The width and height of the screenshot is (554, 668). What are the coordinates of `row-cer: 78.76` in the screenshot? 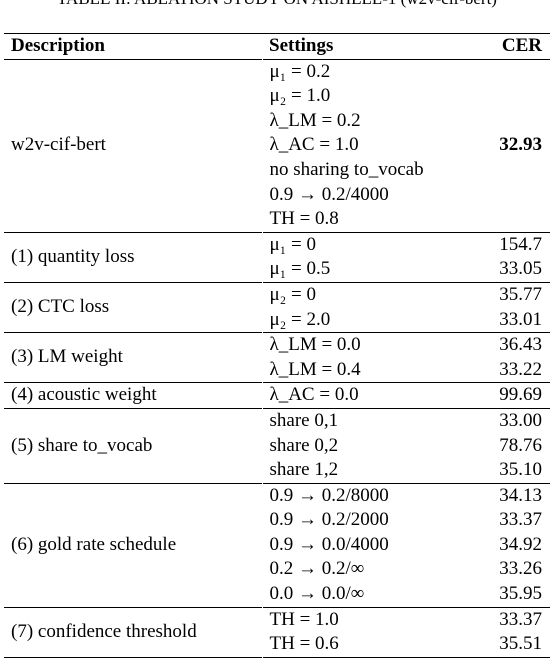 It's located at (520, 445).